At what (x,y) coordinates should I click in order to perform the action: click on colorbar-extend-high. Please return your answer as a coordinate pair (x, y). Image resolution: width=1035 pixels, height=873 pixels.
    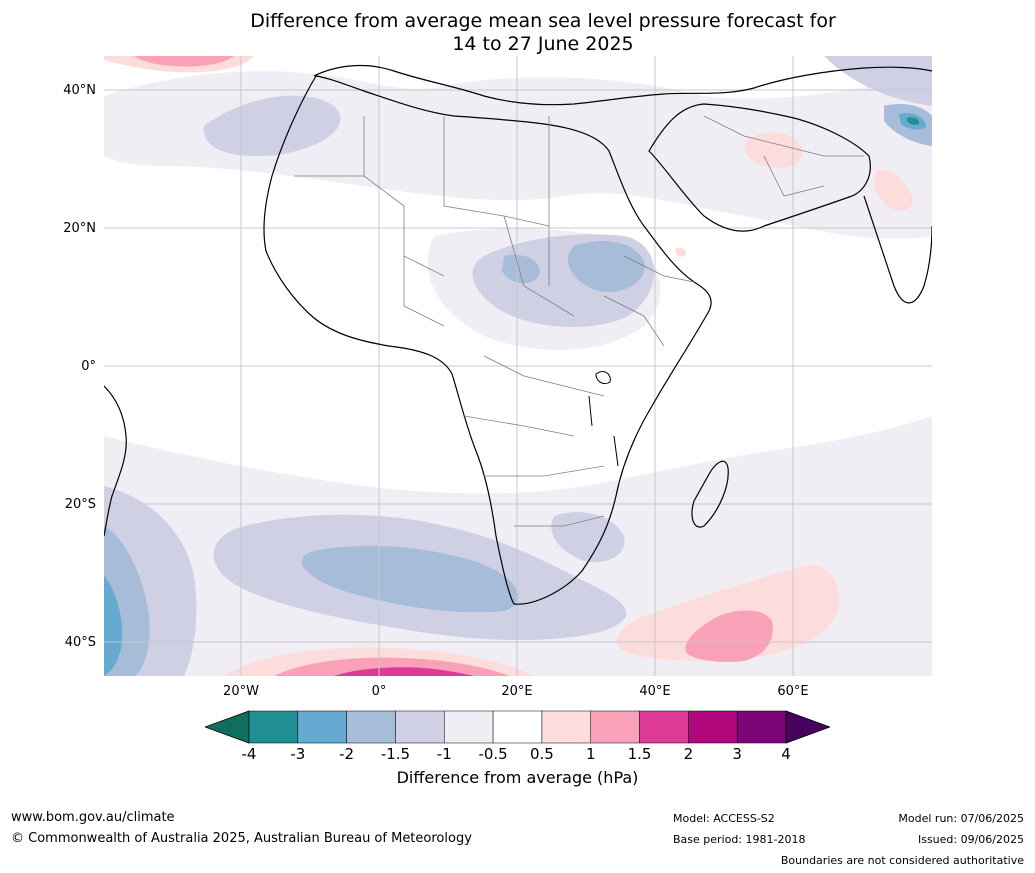
    Looking at the image, I should click on (808, 727).